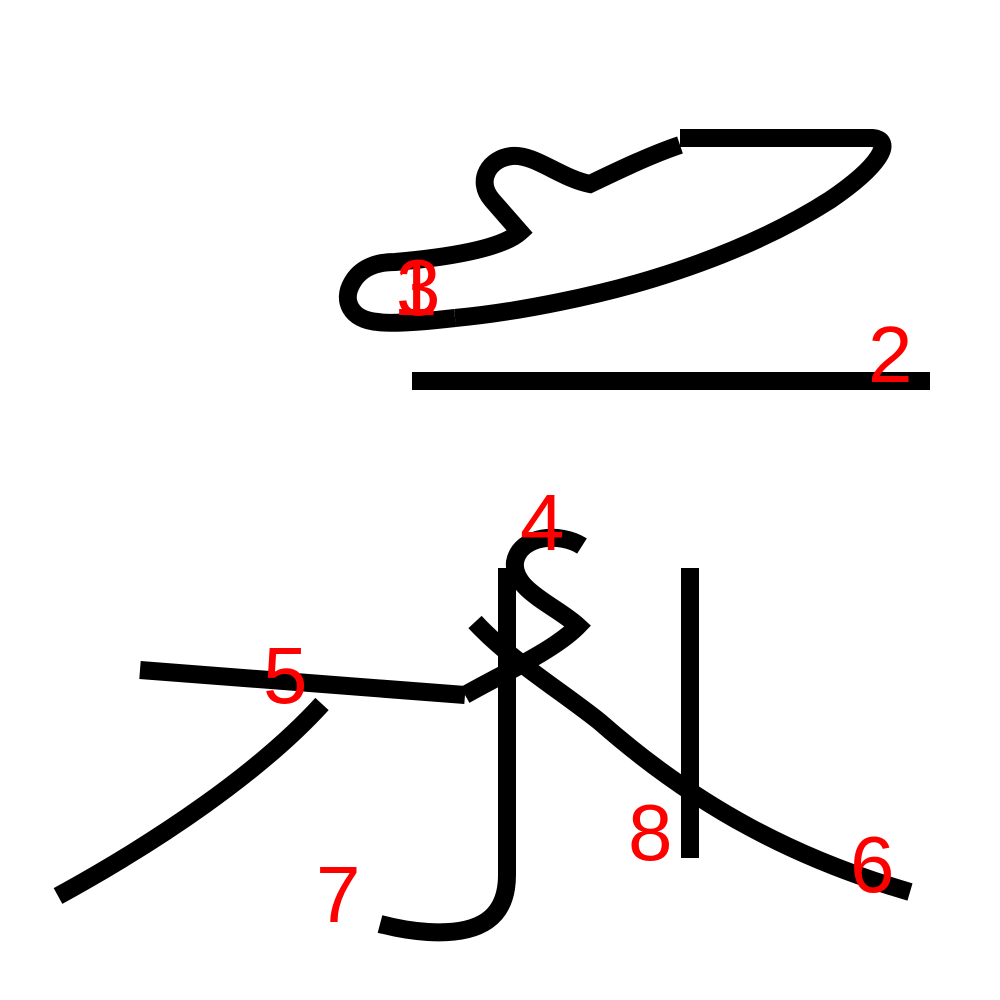 The height and width of the screenshot is (1000, 1000). I want to click on stroke-label-7: 7, so click(338, 894).